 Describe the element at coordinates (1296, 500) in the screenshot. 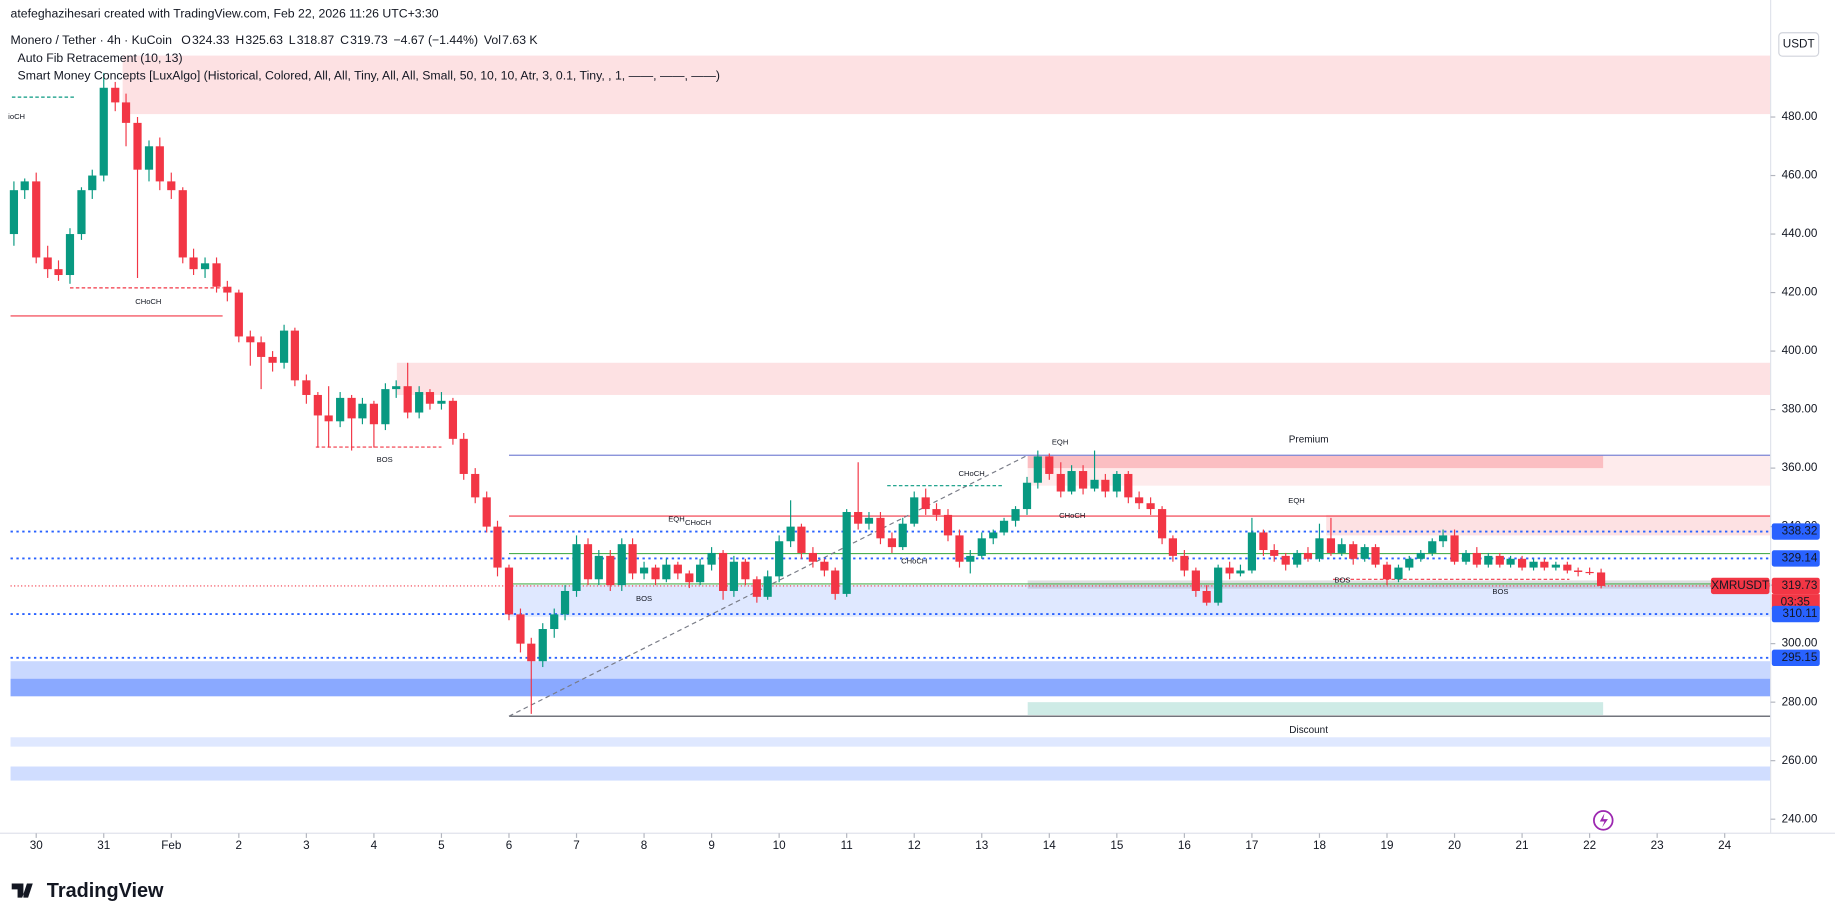

I see `smc-label: EQH` at that location.